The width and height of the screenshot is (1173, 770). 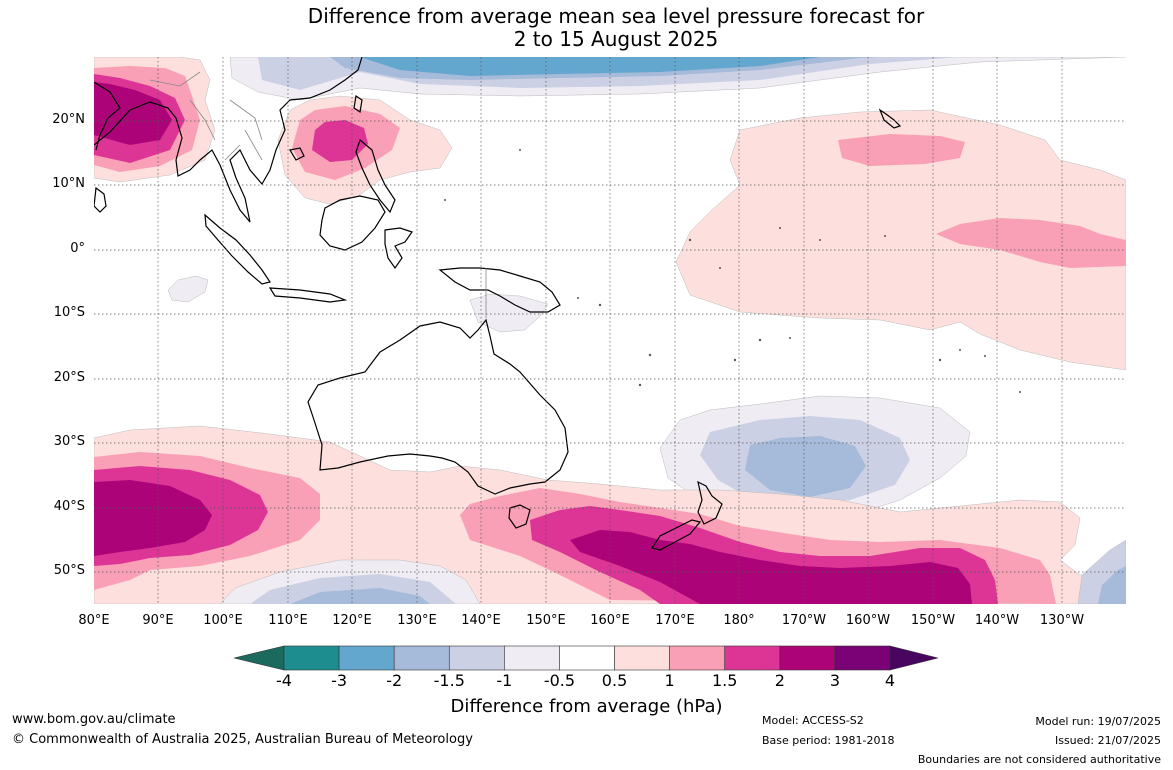 I want to click on lon-label: 160°E, so click(x=610, y=620).